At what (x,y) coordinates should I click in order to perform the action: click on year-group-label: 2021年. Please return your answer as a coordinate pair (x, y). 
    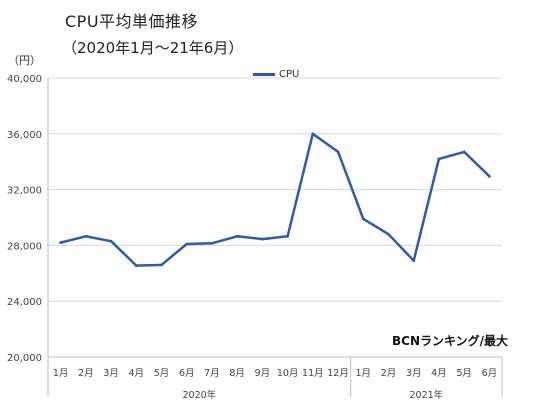
    Looking at the image, I should click on (426, 395).